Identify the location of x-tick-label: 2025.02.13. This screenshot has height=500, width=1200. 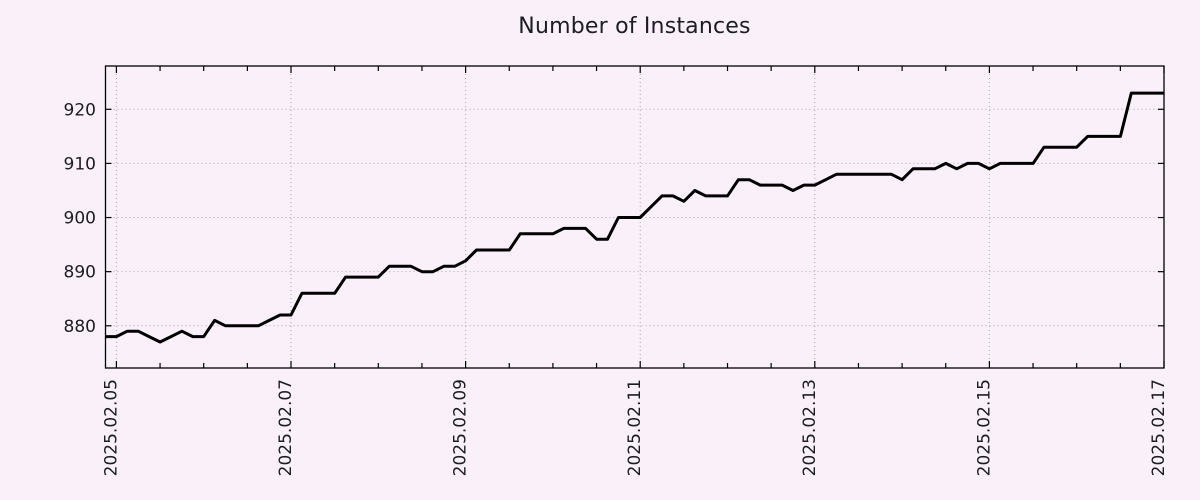
(810, 427).